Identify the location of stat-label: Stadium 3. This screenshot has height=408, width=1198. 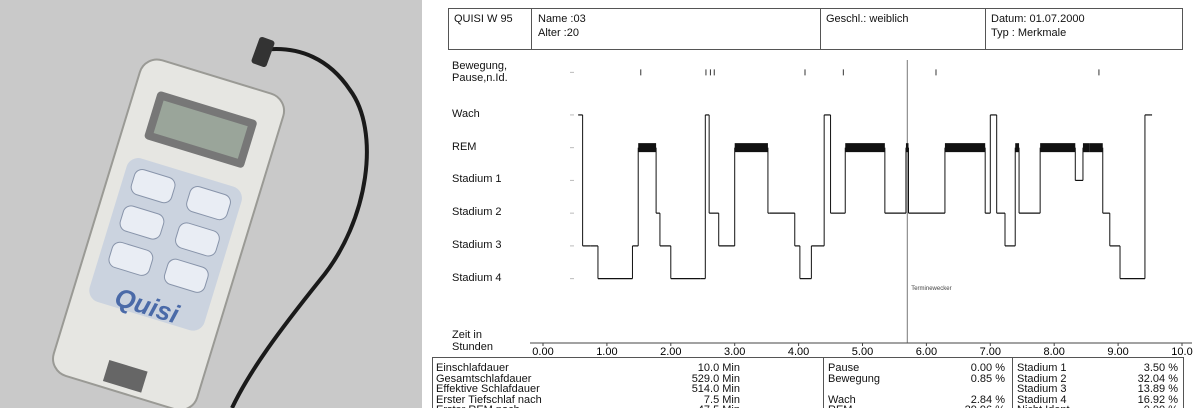
(1042, 389).